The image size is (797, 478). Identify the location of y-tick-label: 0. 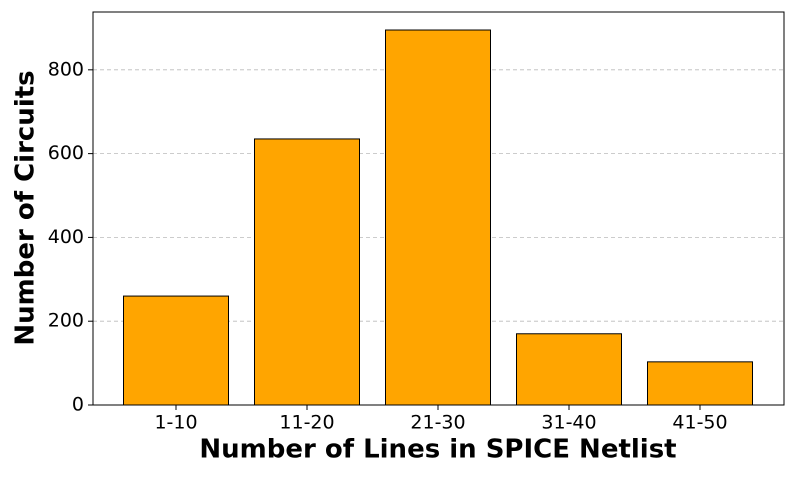
(78, 405).